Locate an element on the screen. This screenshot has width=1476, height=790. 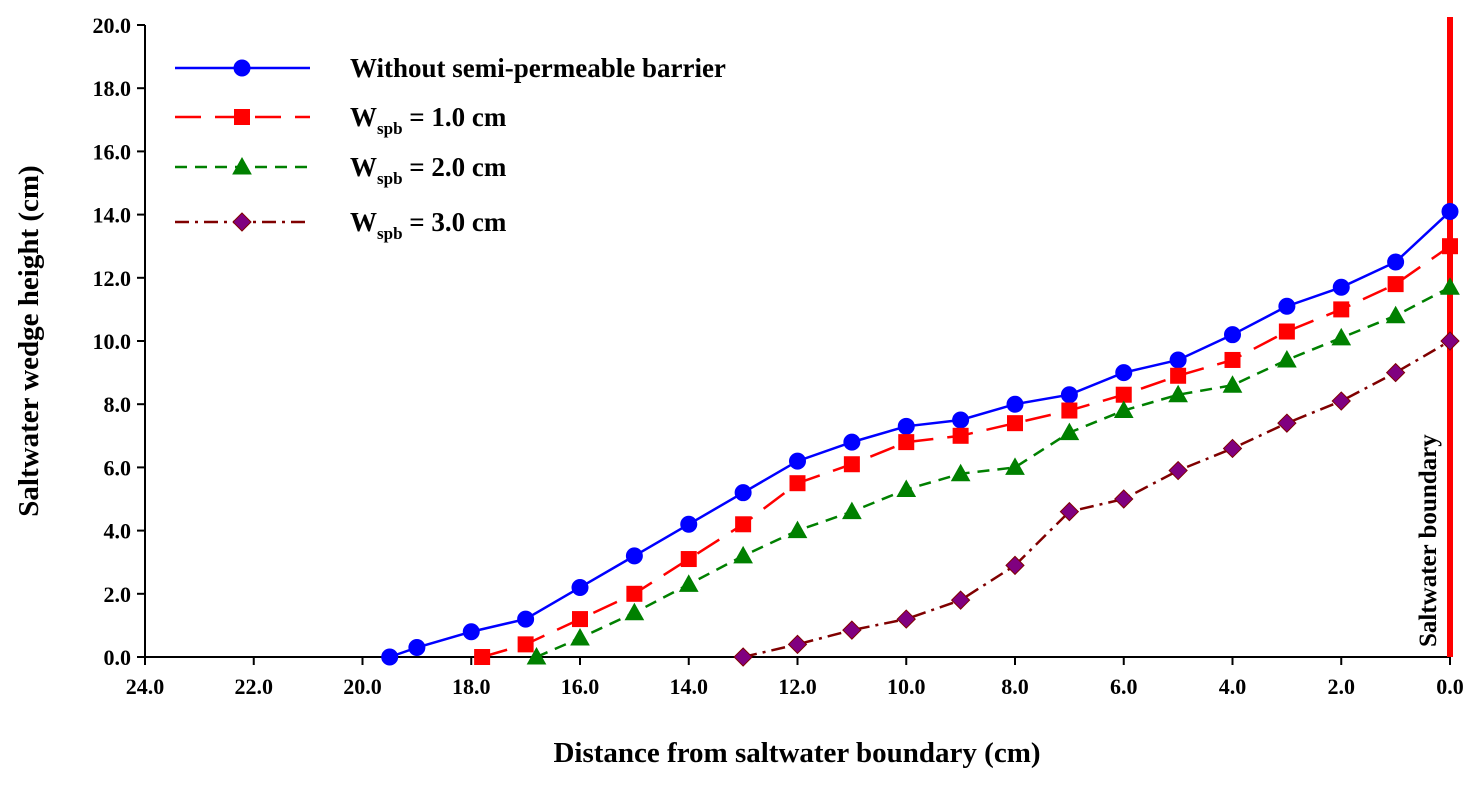
y-tick-label: 0.0 is located at coordinates (118, 657).